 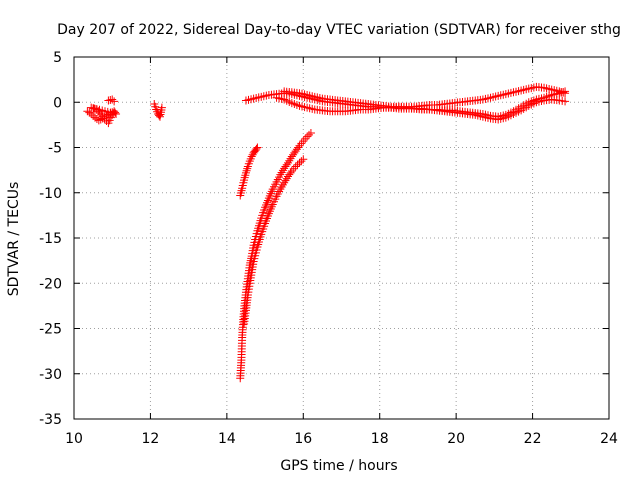 I want to click on x-tick-label: 18, so click(x=380, y=439).